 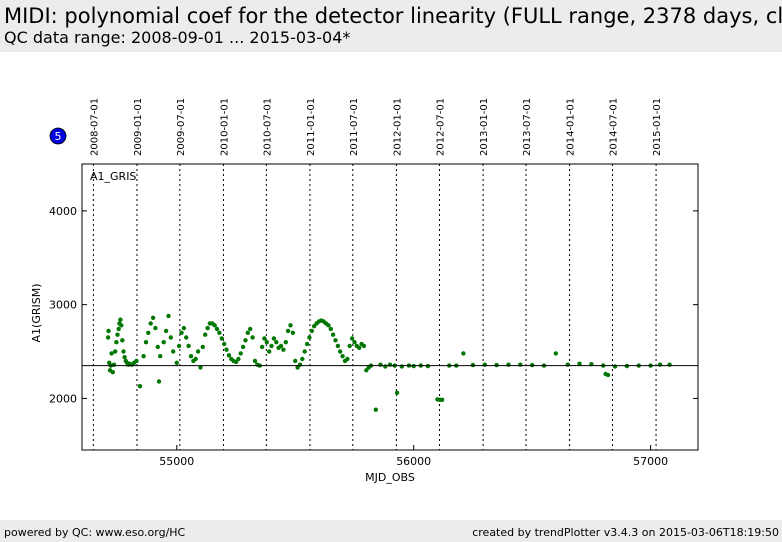 I want to click on date-tick-label: 2015-01-01, so click(x=657, y=127).